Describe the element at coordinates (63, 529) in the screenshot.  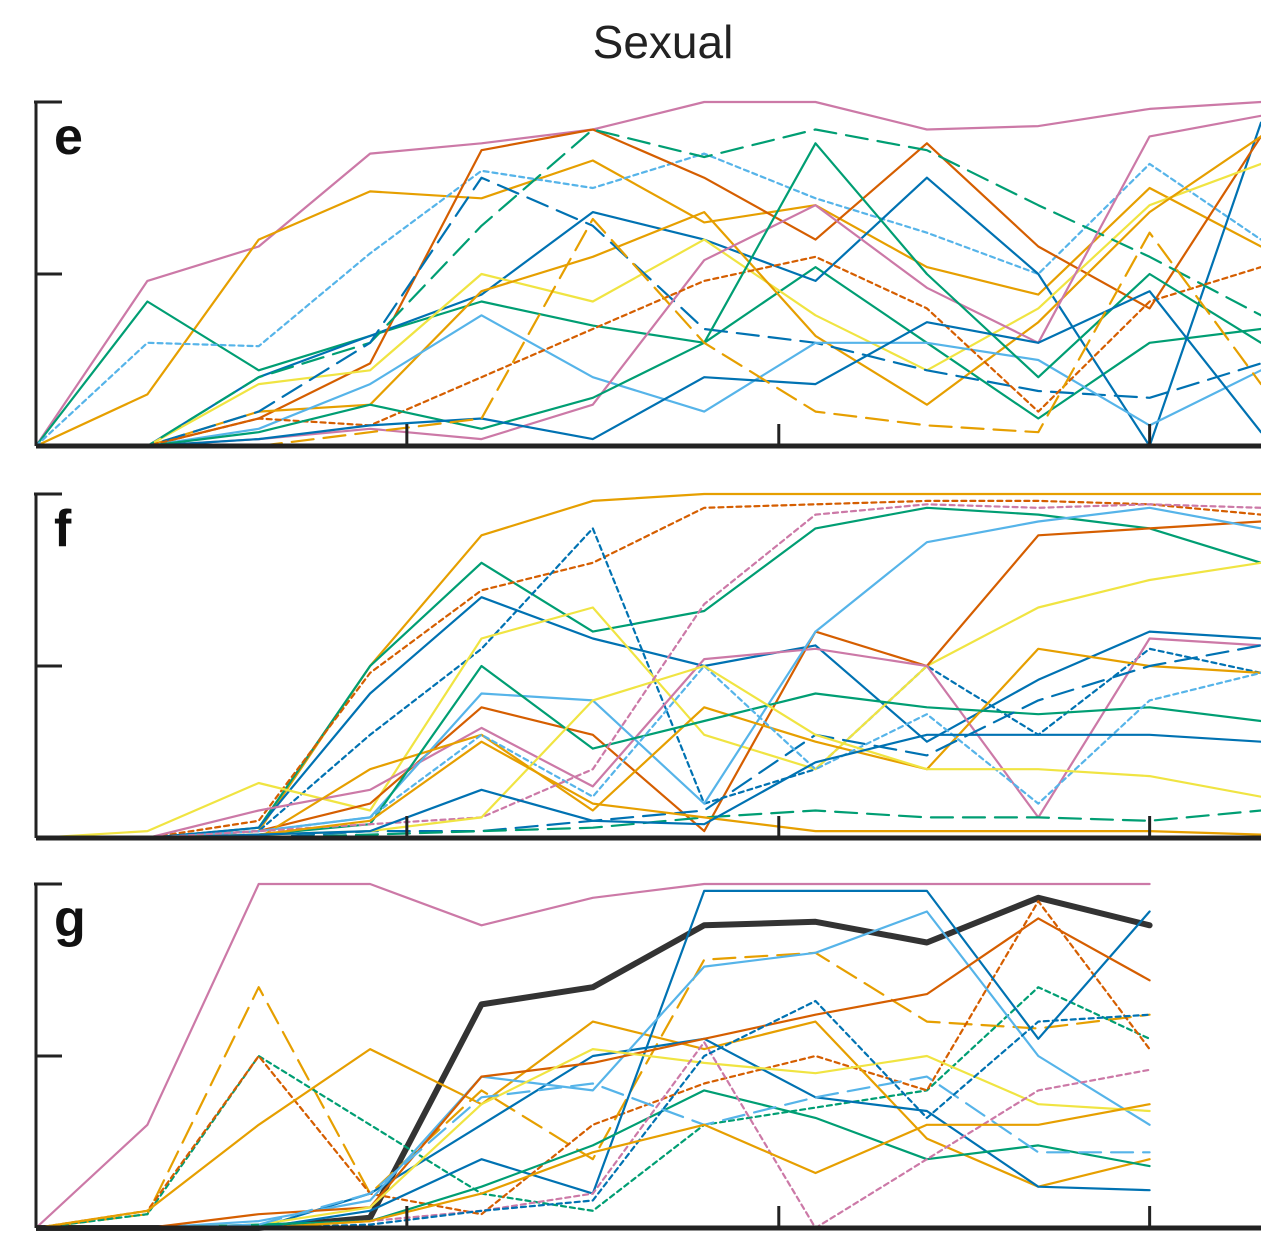
I see `panel-label-f: f` at that location.